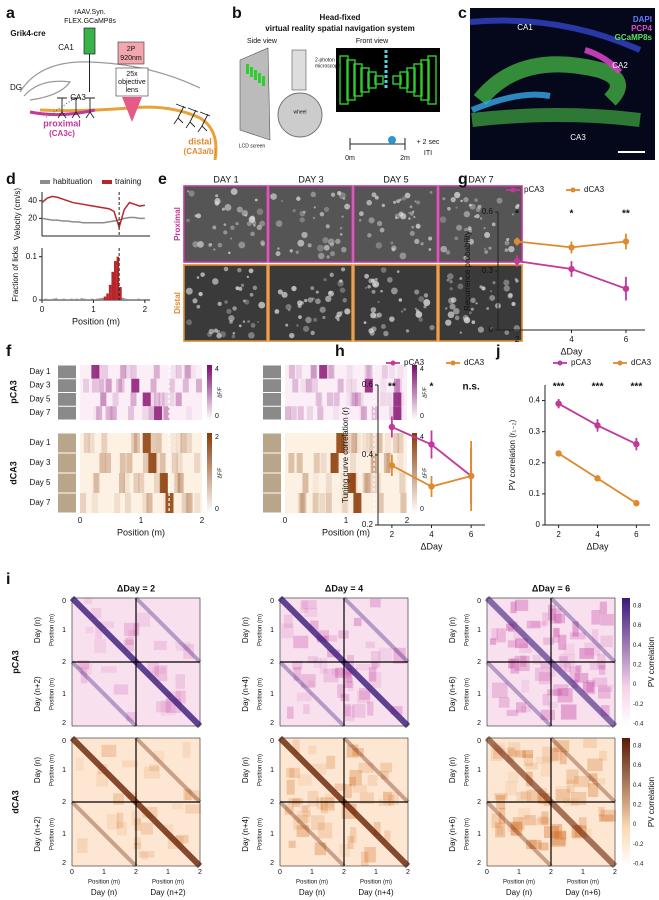  What do you see at coordinates (177, 224) in the screenshot?
I see `label: Proximal` at bounding box center [177, 224].